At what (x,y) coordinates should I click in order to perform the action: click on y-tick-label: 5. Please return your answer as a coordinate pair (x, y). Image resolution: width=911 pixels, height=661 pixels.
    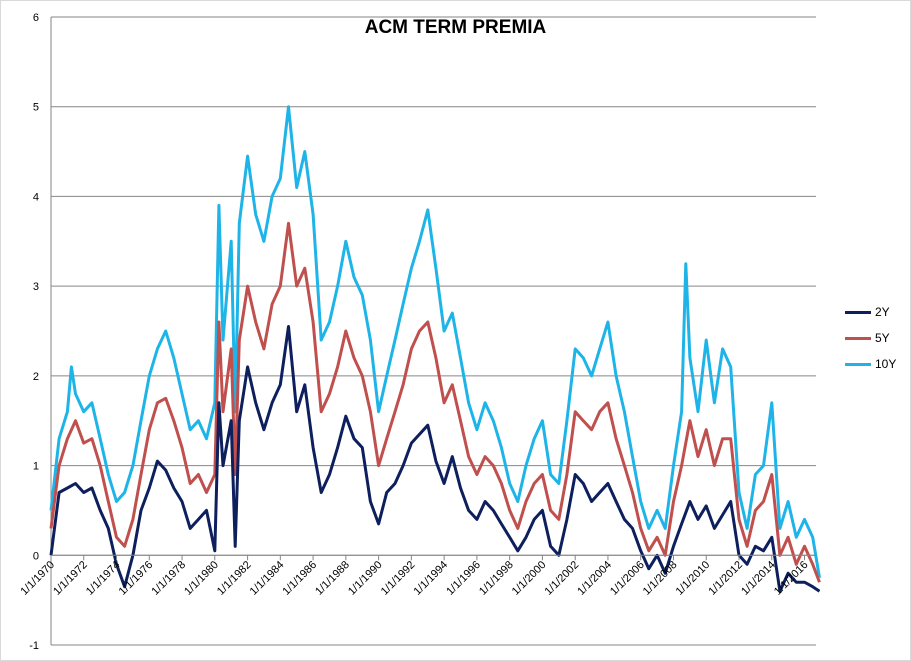
    Looking at the image, I should click on (36, 108).